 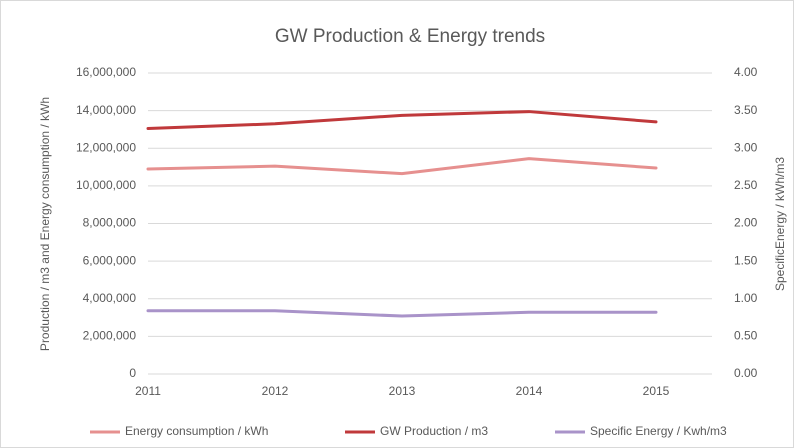 I want to click on x-tick-label: 2012, so click(x=275, y=391).